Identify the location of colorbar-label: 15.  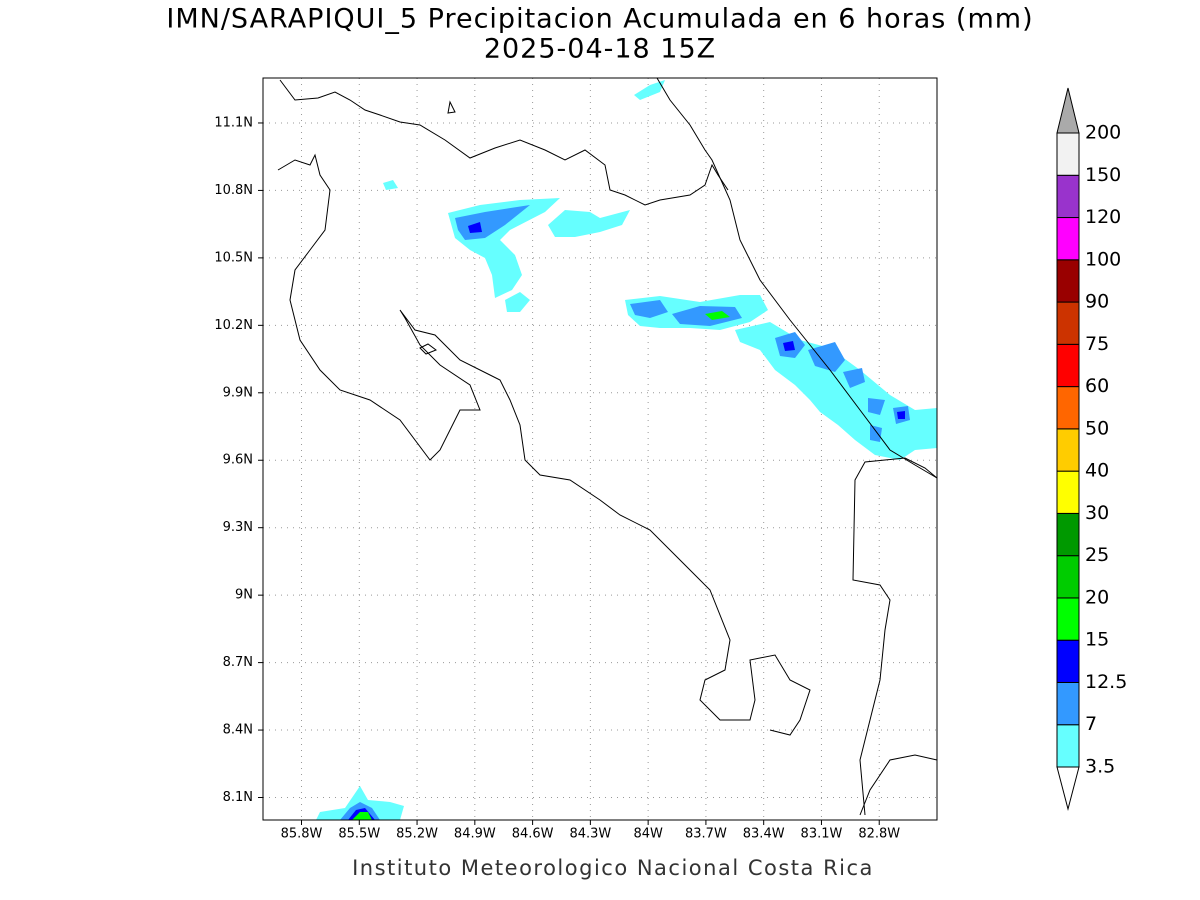
(1097, 640).